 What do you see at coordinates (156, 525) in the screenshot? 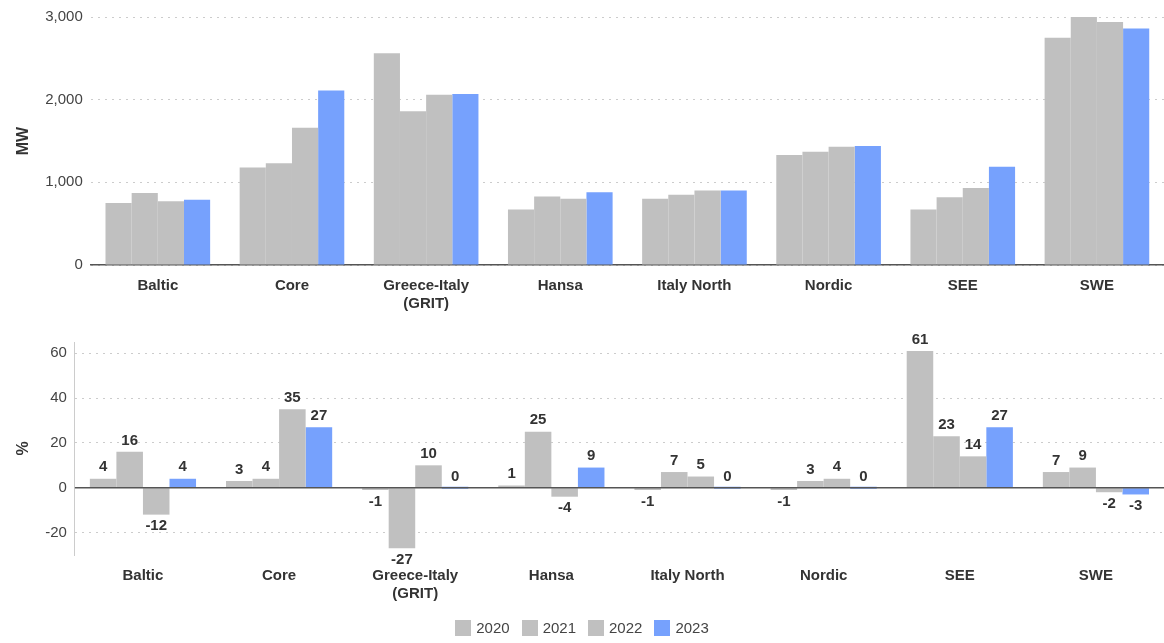
I see `data-label: -12` at bounding box center [156, 525].